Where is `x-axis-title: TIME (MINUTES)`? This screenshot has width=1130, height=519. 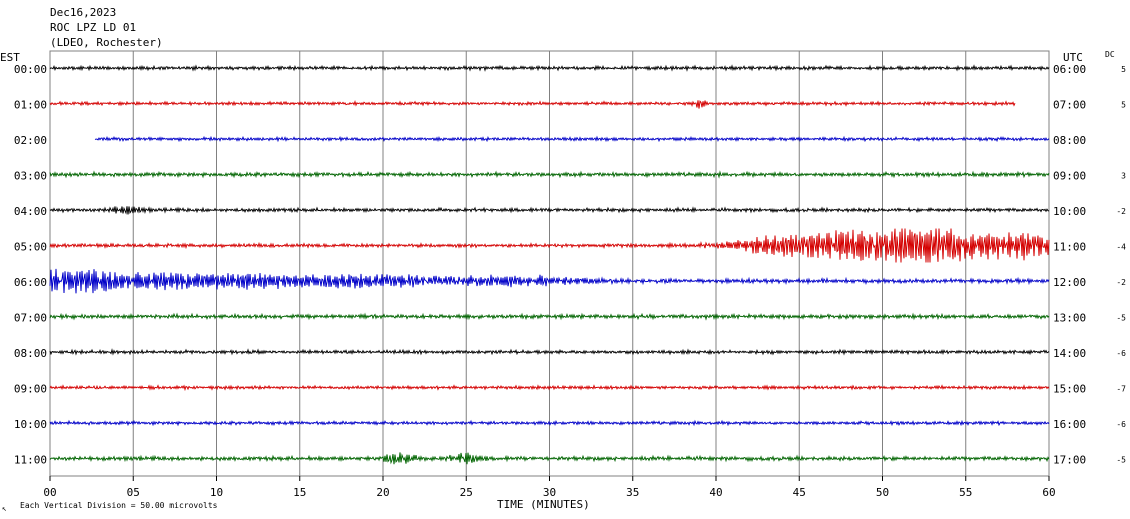 x-axis-title: TIME (MINUTES) is located at coordinates (543, 504).